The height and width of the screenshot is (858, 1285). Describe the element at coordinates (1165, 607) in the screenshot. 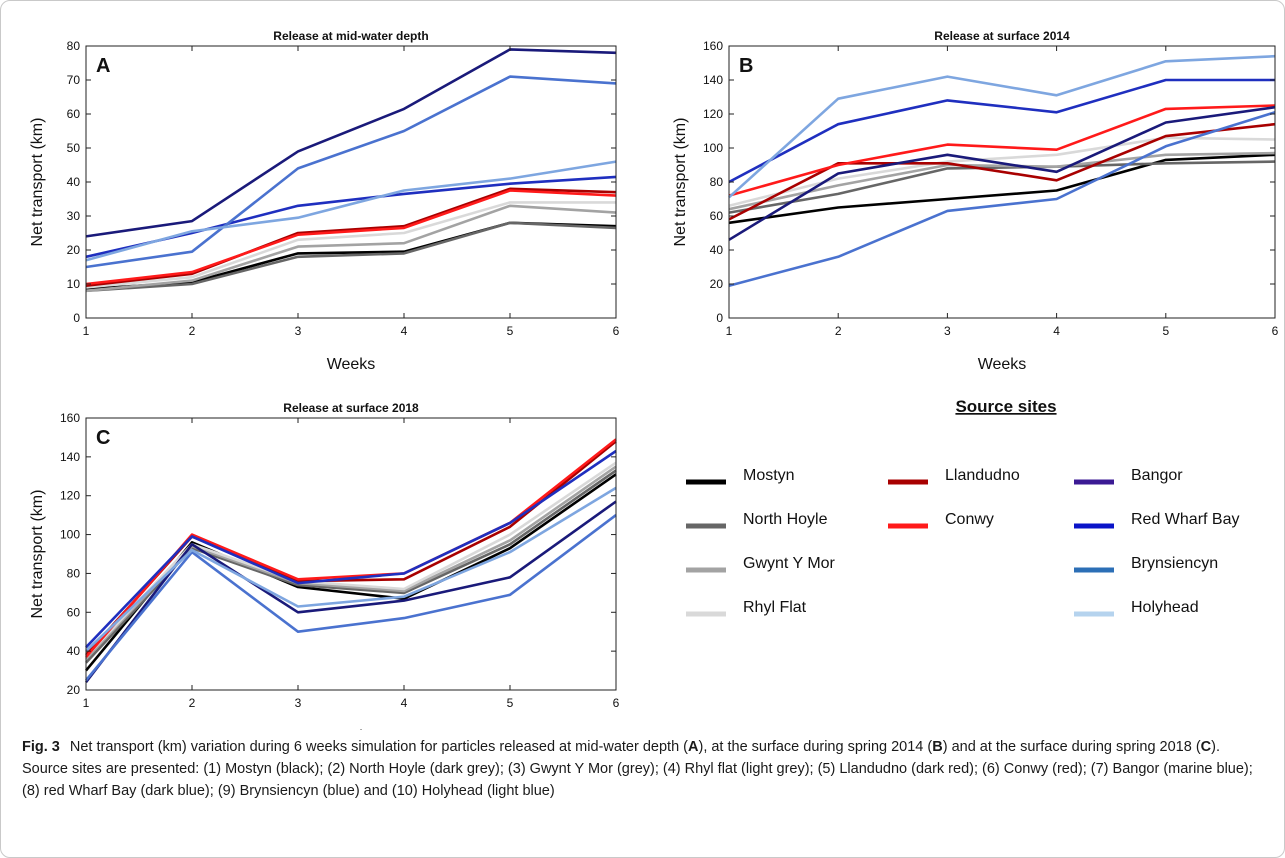

I see `legend-label: Holyhead` at that location.